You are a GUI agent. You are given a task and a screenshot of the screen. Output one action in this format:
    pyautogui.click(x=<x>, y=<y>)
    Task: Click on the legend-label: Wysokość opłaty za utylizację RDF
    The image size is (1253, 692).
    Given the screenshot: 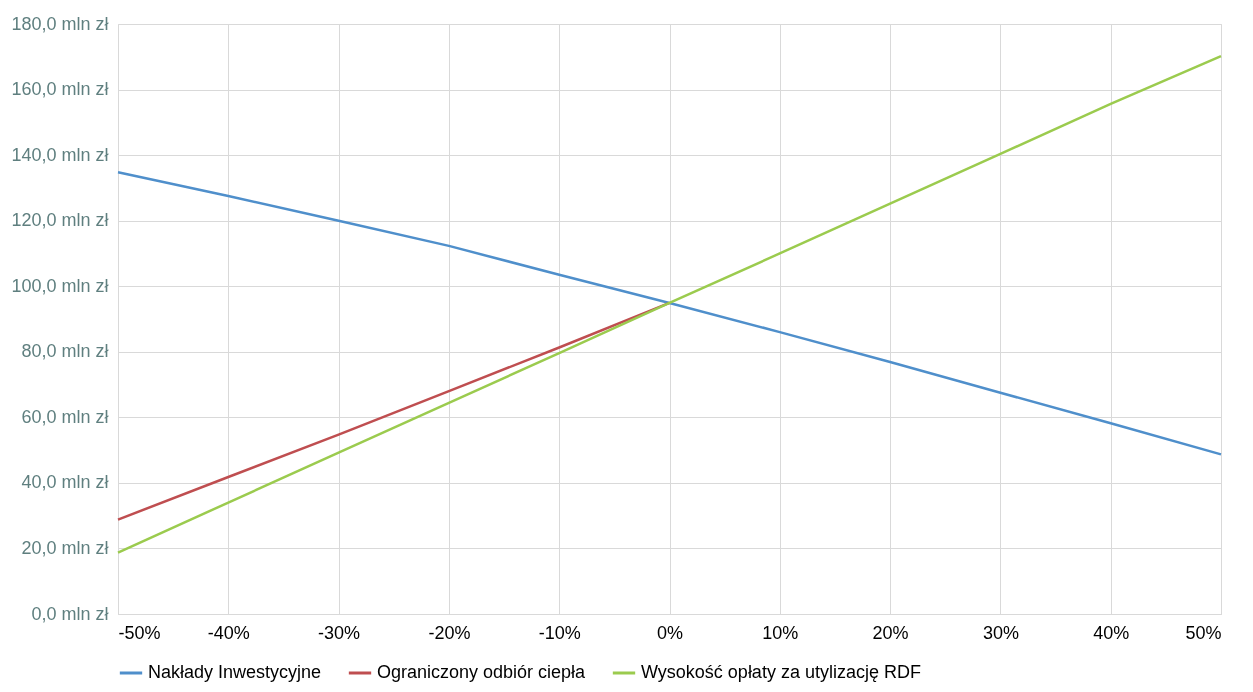 What is the action you would take?
    pyautogui.click(x=781, y=672)
    